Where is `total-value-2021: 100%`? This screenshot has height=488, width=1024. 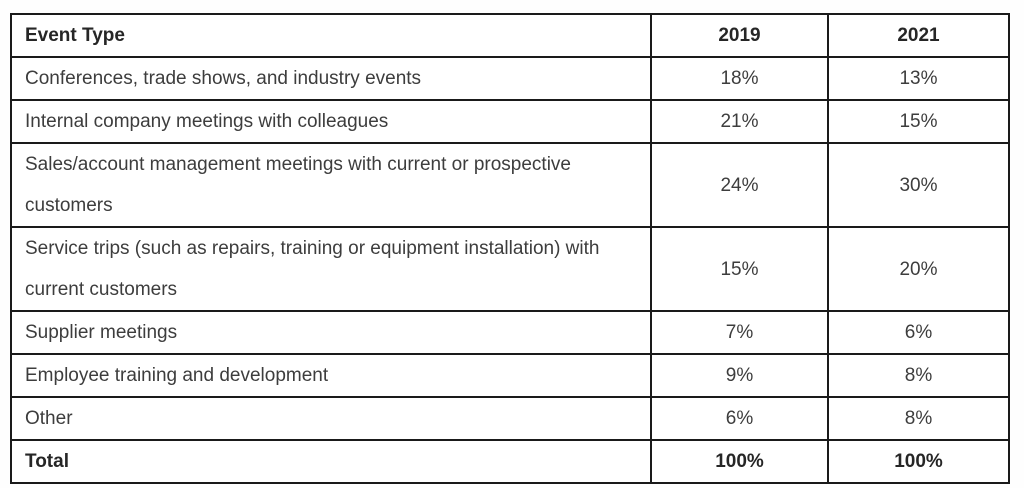
total-value-2021: 100% is located at coordinates (918, 461).